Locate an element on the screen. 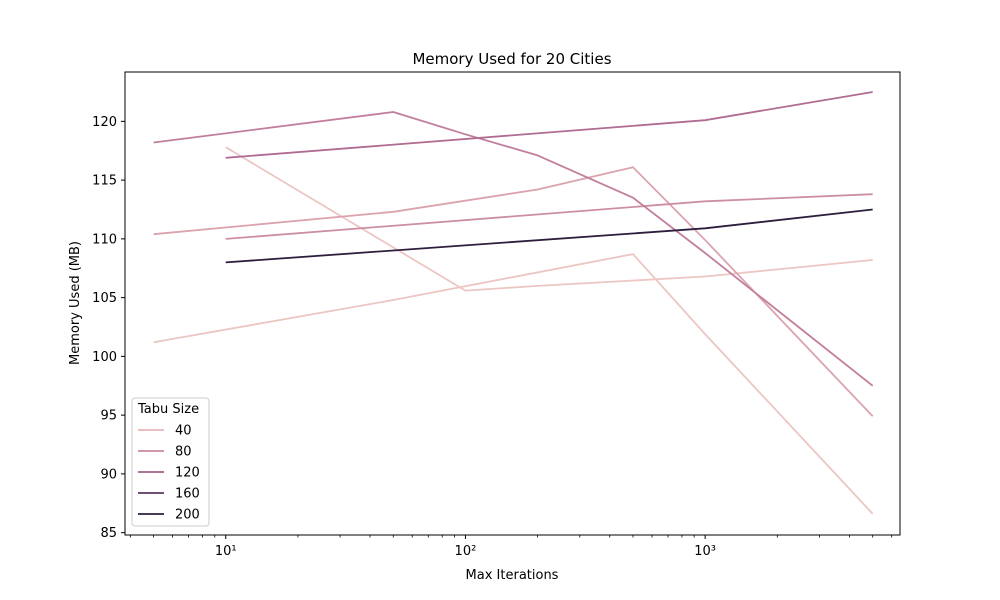 The width and height of the screenshot is (1000, 600). y-tick-label: 110 is located at coordinates (104, 239).